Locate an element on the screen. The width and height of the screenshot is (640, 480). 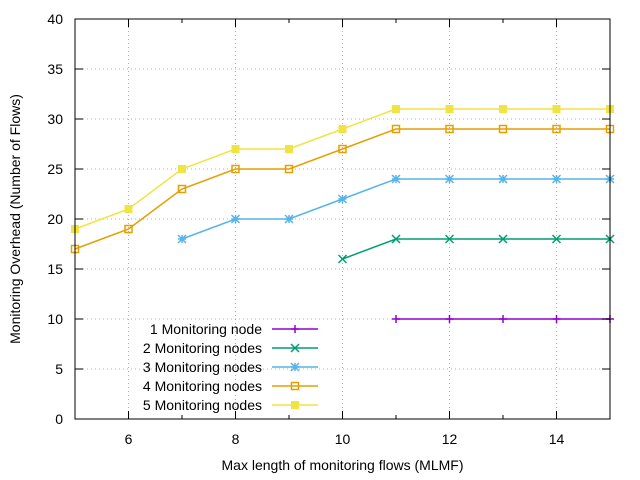
y-tick-label: 40 is located at coordinates (55, 19).